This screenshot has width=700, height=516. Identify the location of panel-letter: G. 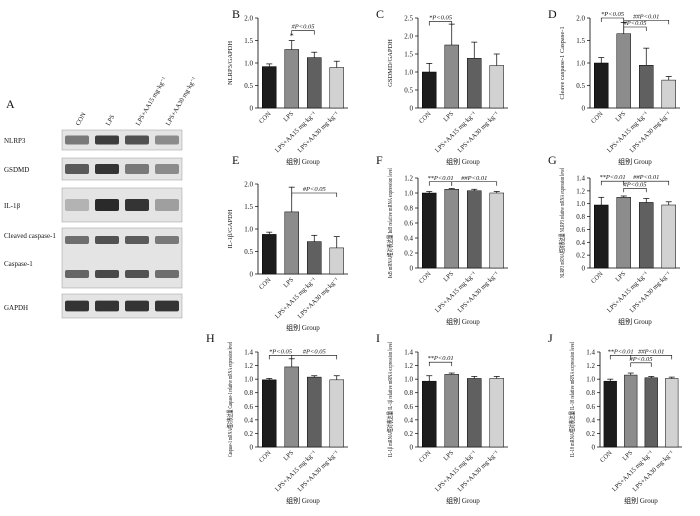
(552, 160).